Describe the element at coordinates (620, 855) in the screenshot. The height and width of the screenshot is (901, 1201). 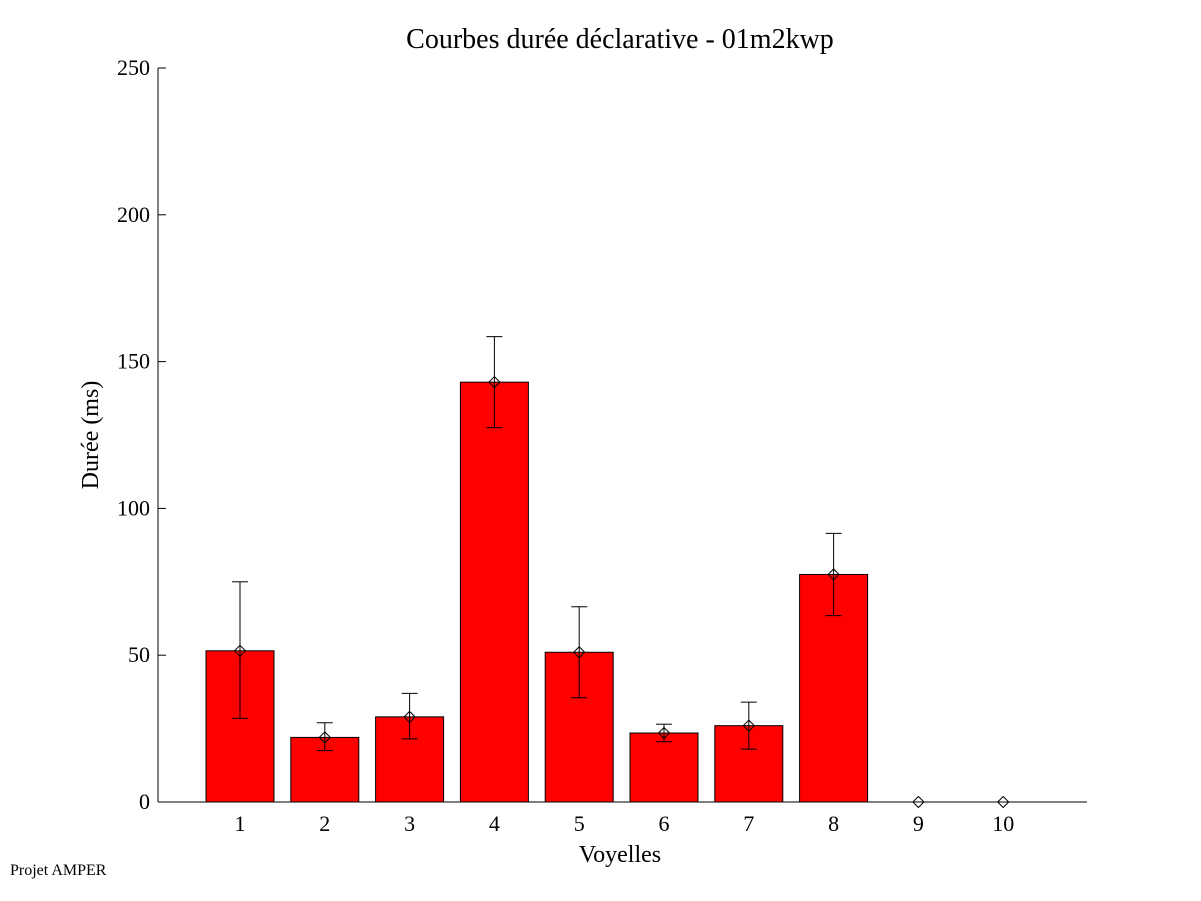
I see `x-axis-label: Voyelles` at that location.